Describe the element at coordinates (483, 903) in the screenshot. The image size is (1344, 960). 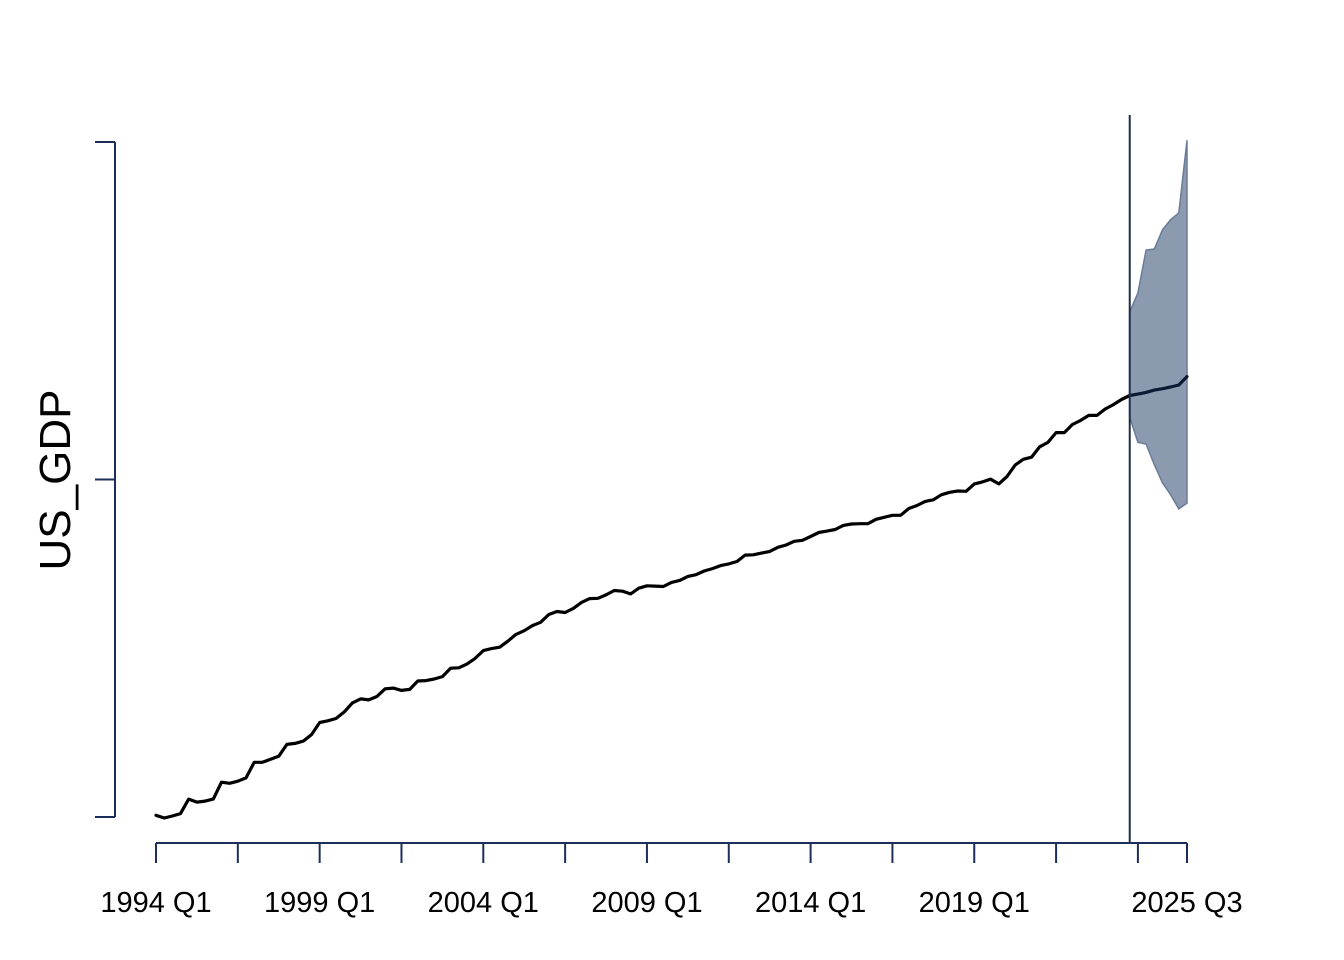
I see `x-tick-label: 2004 Q1` at that location.